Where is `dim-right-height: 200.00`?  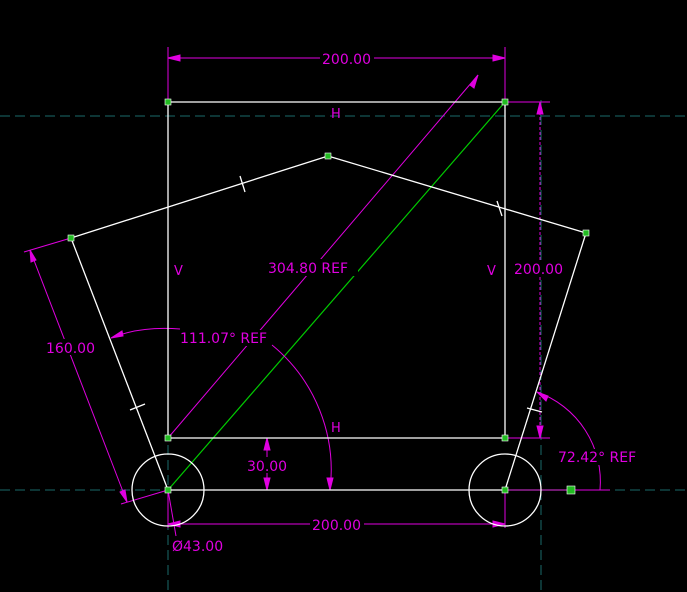
dim-right-height: 200.00 is located at coordinates (538, 270).